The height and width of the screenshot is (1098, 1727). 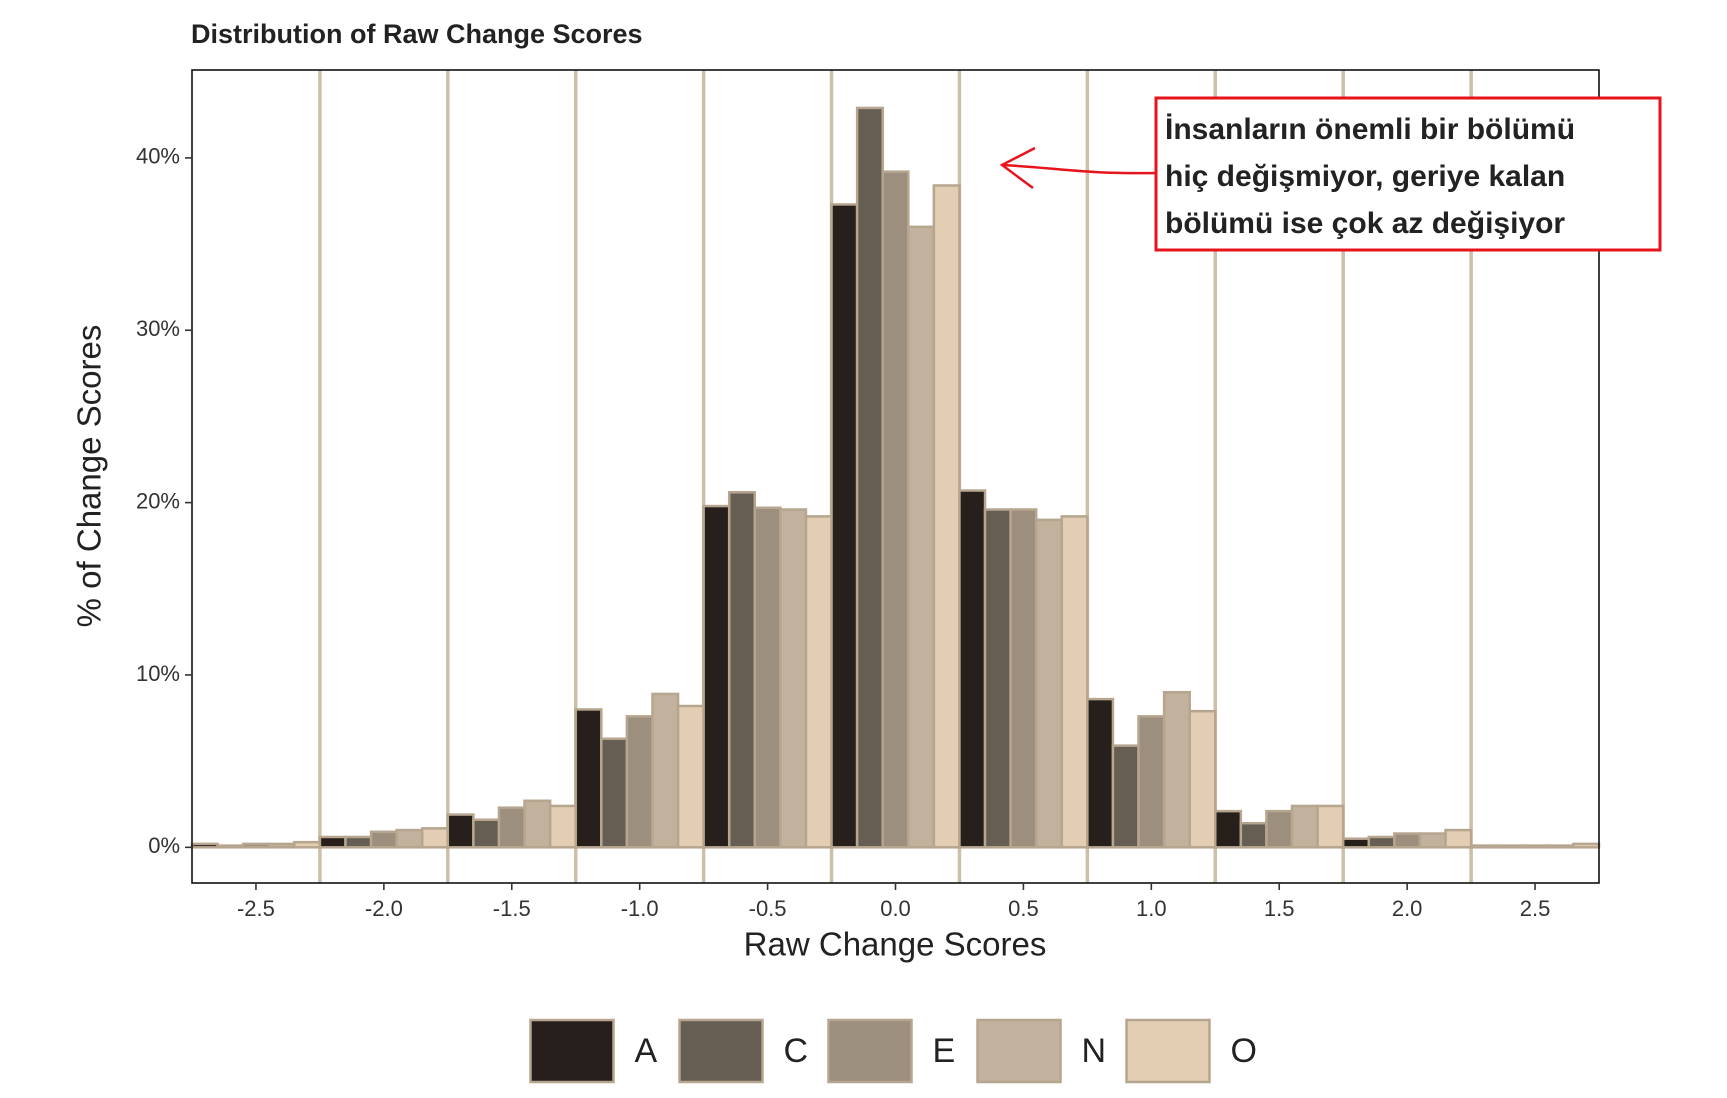 I want to click on x-tick-label: 1.5, so click(x=1279, y=908).